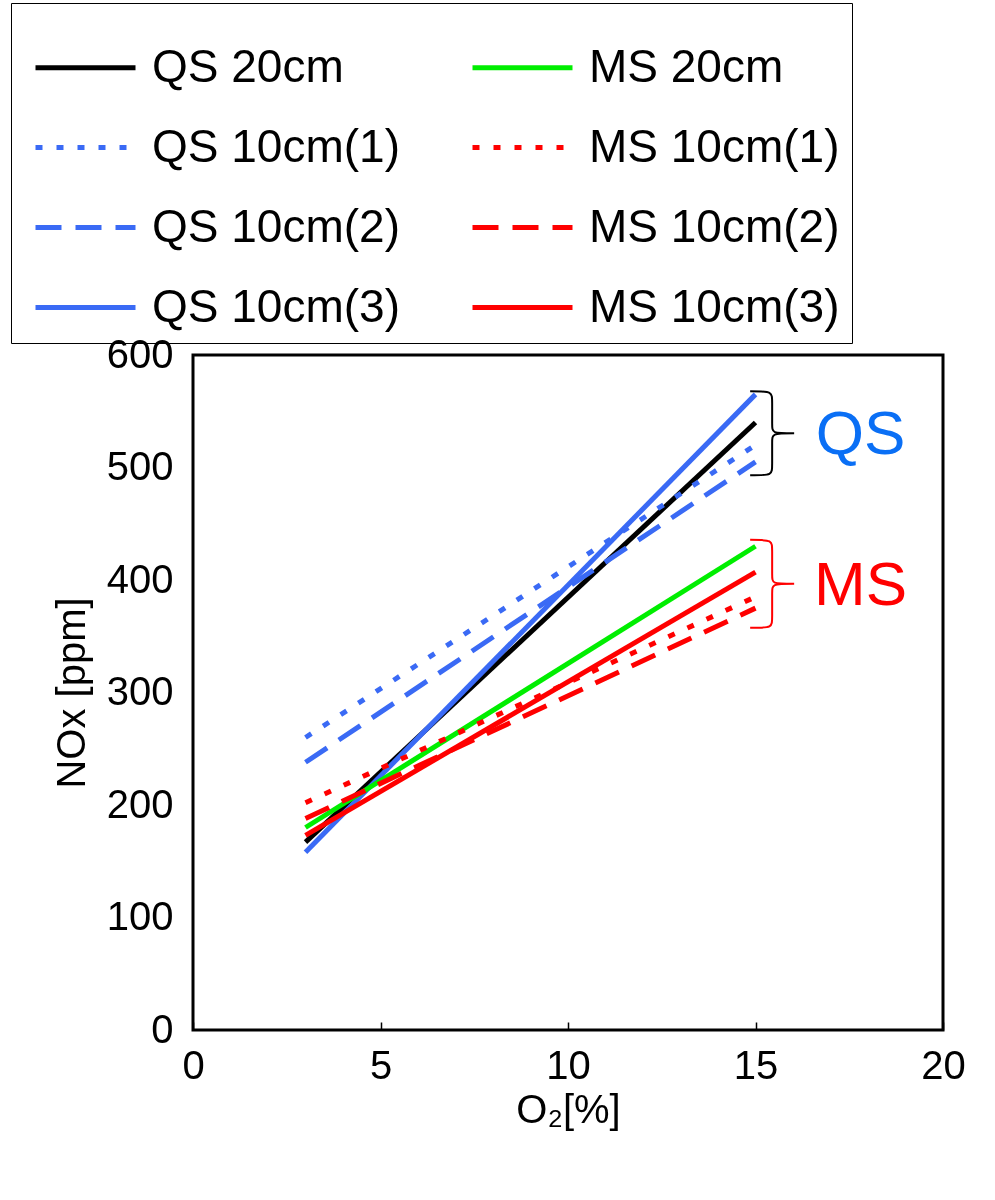 This screenshot has width=995, height=1200. I want to click on legend-label: MS 10cm(3), so click(714, 305).